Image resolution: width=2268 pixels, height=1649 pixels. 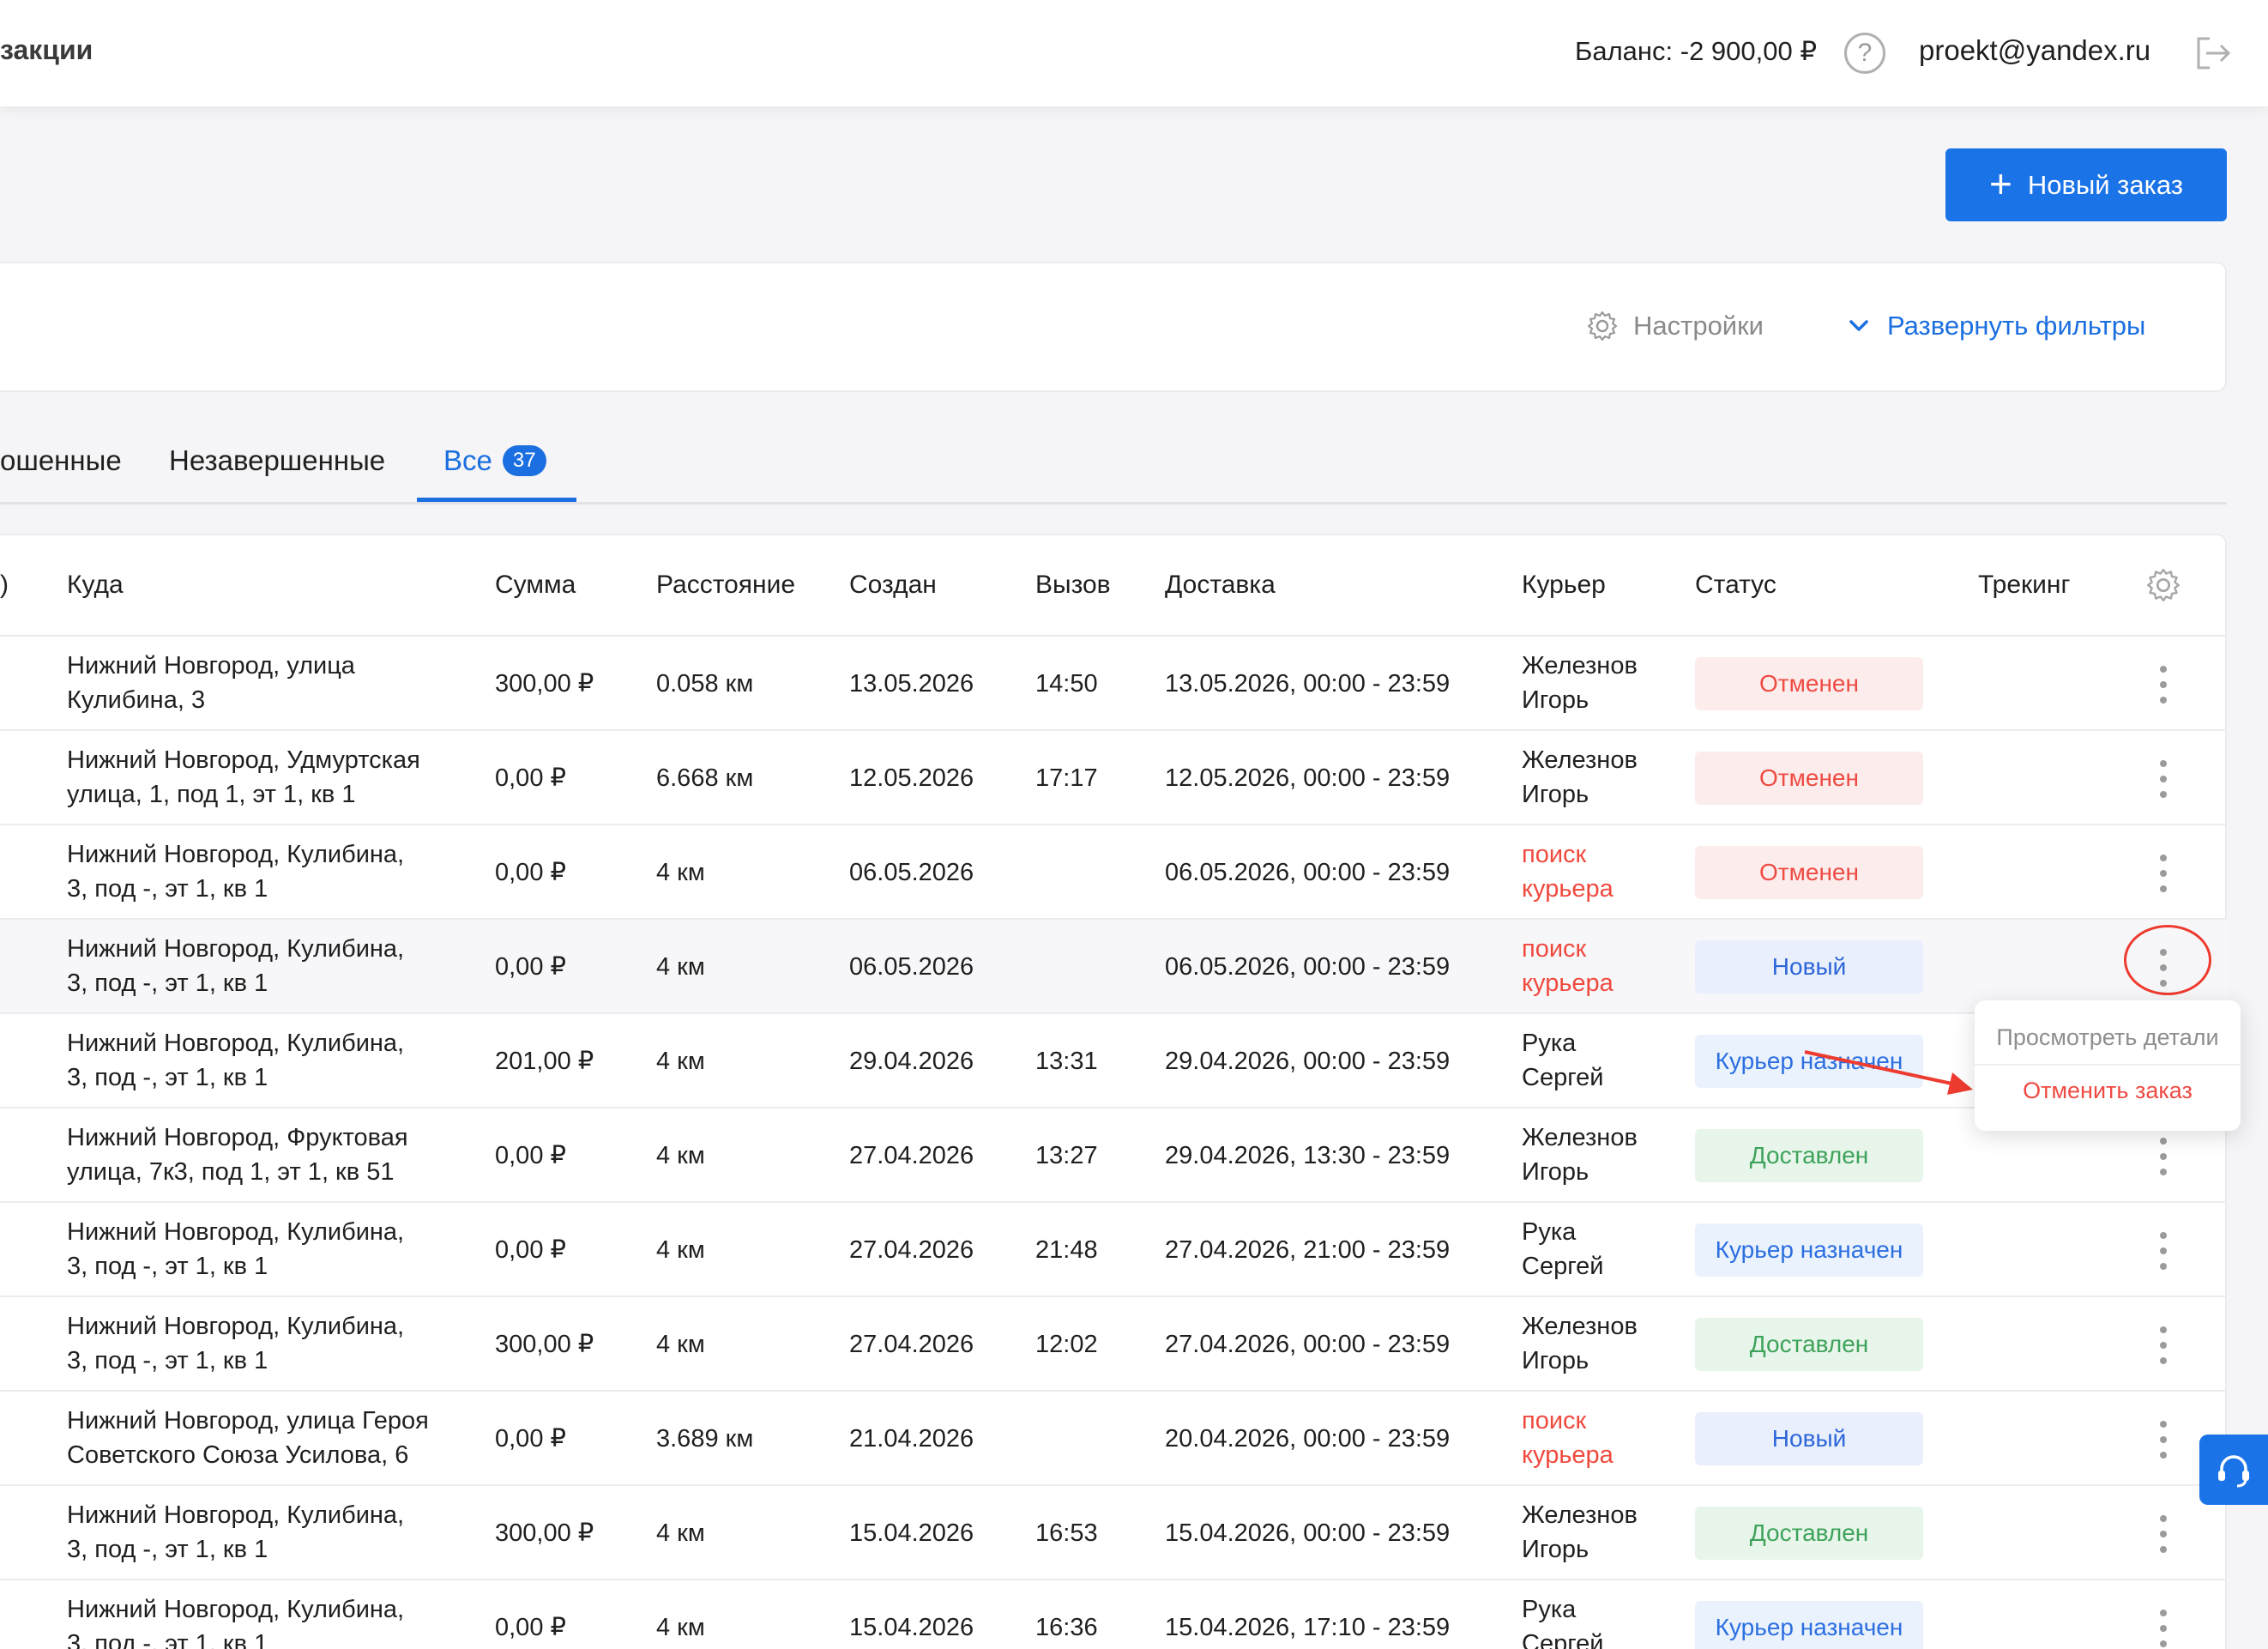 I want to click on cell-sum: 201,00 ₽, so click(x=545, y=1062).